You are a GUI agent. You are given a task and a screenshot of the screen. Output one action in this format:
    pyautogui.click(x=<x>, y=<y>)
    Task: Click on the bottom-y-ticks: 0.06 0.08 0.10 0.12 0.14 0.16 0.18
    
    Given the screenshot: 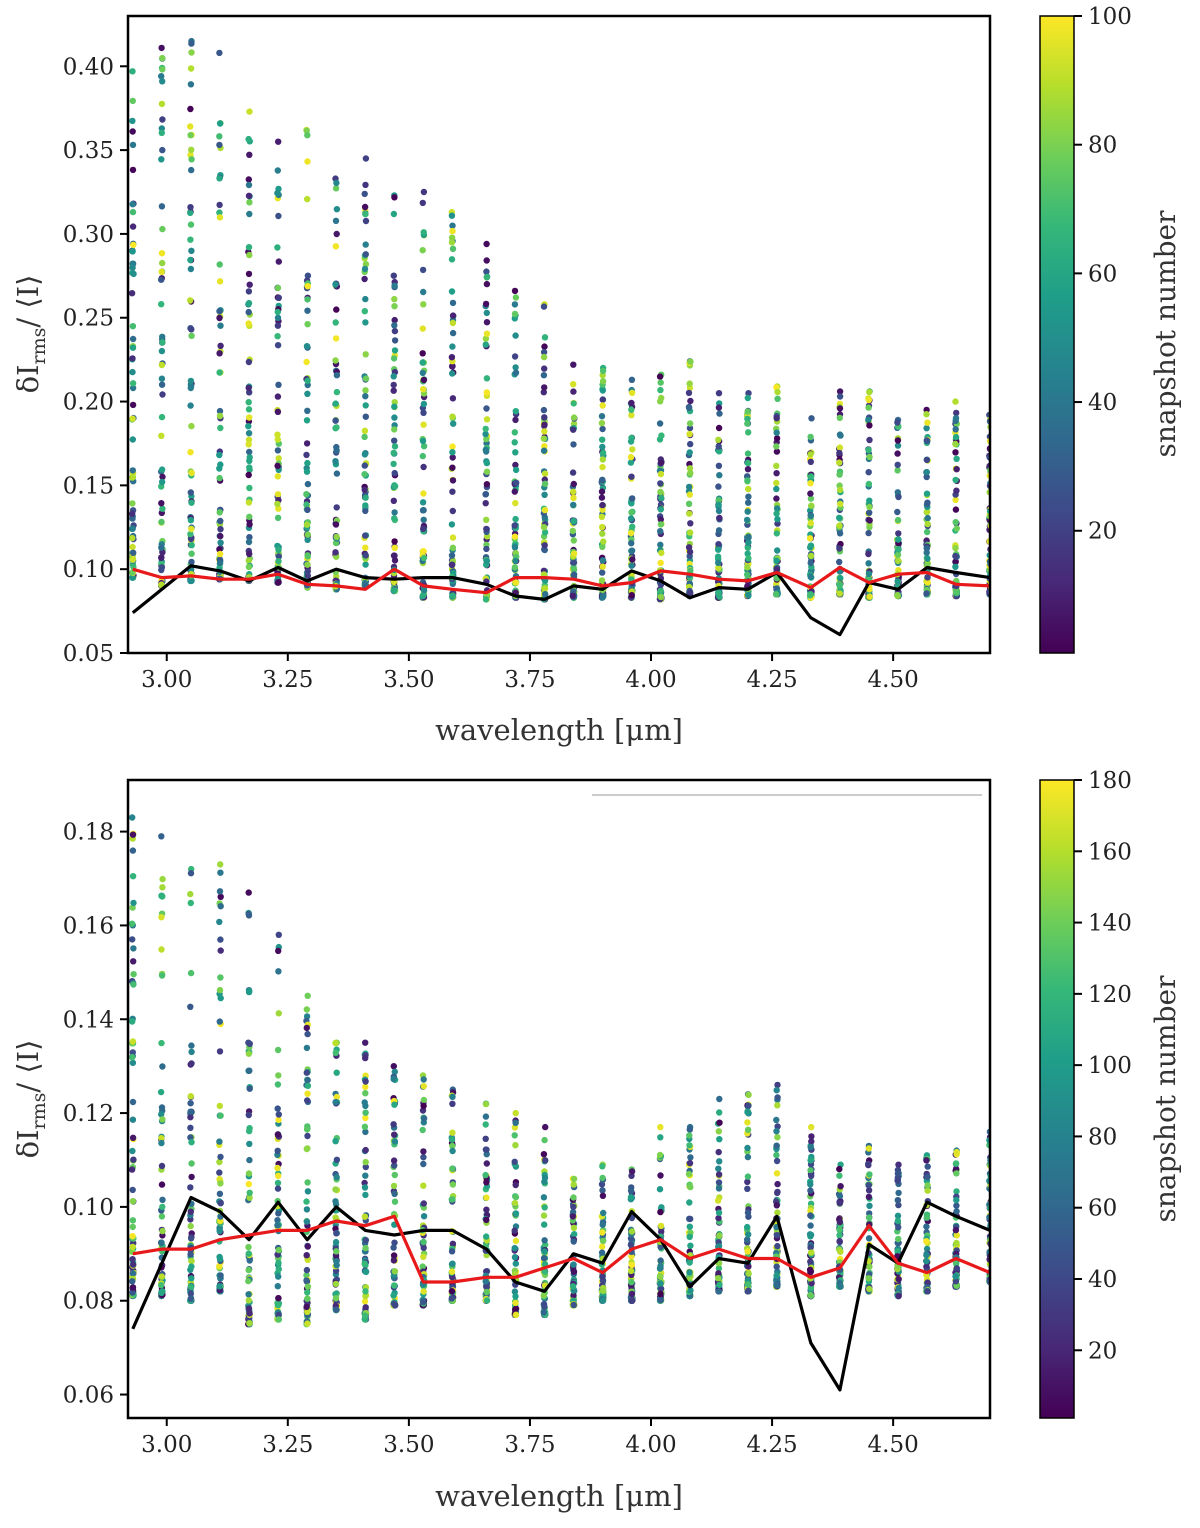 What is the action you would take?
    pyautogui.click(x=95, y=1114)
    